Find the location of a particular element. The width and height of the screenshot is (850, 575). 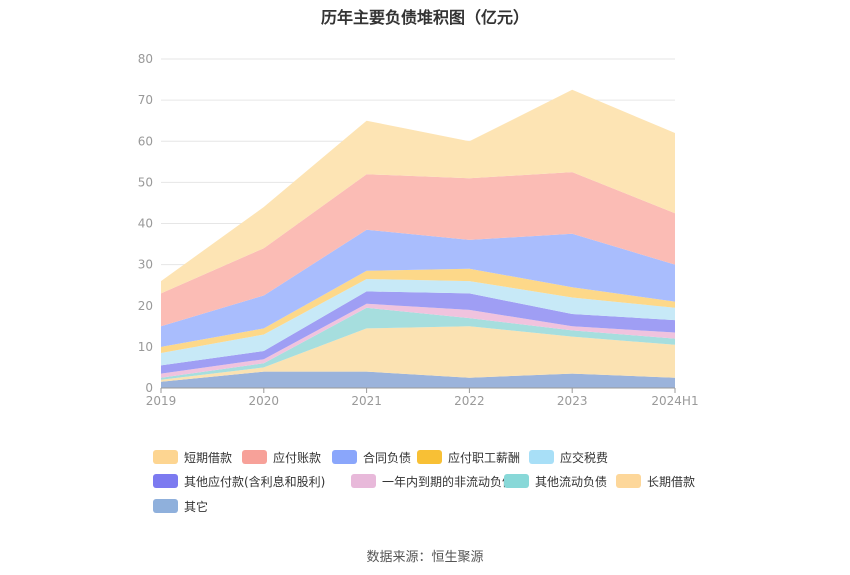

x-tick-label: 2023 is located at coordinates (572, 401).